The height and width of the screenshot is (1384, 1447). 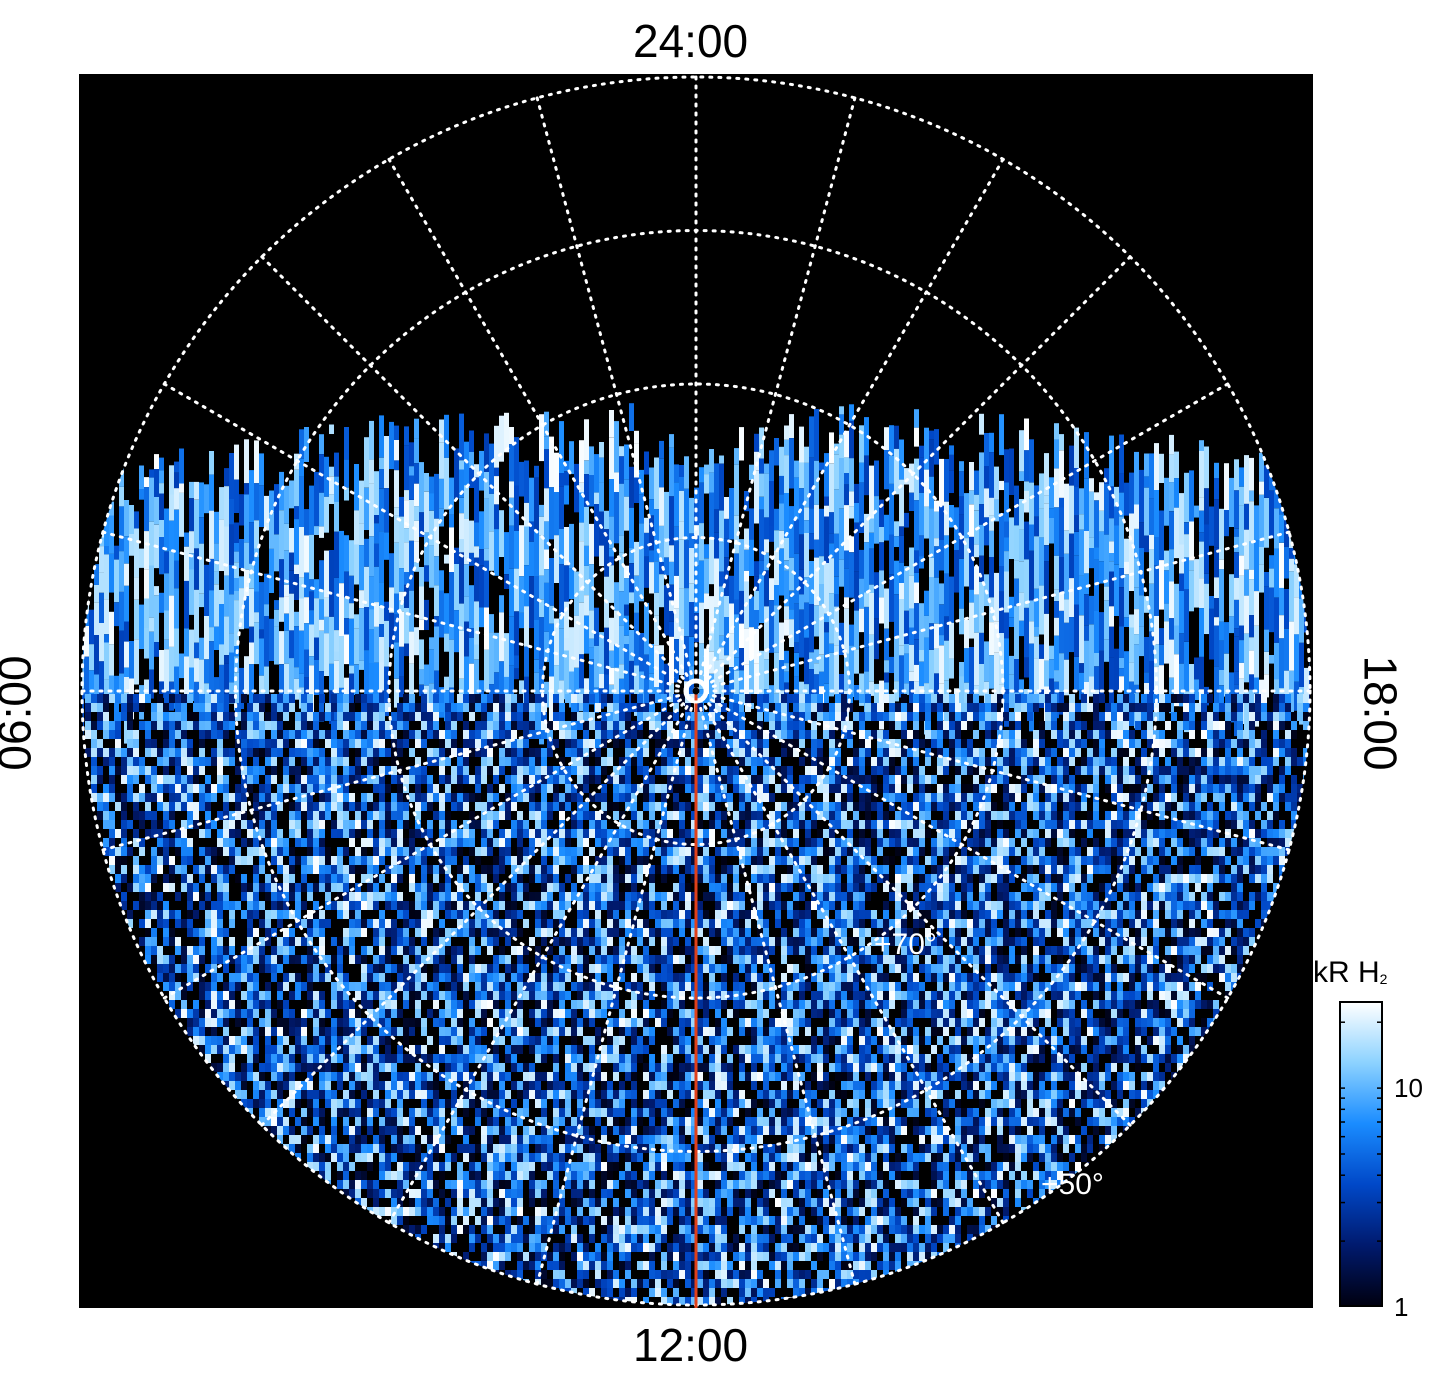 What do you see at coordinates (1401, 1307) in the screenshot?
I see `colorbar-tick-label: 1` at bounding box center [1401, 1307].